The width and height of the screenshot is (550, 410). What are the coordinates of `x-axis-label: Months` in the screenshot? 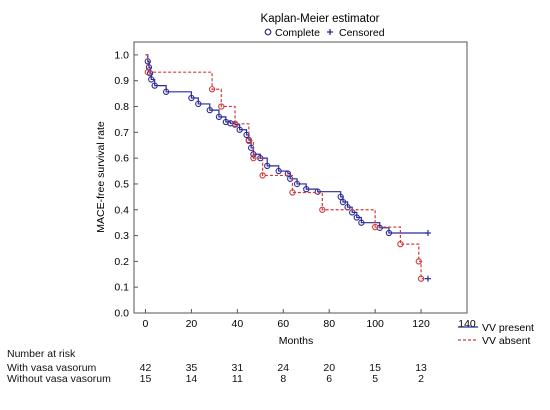 It's located at (296, 341).